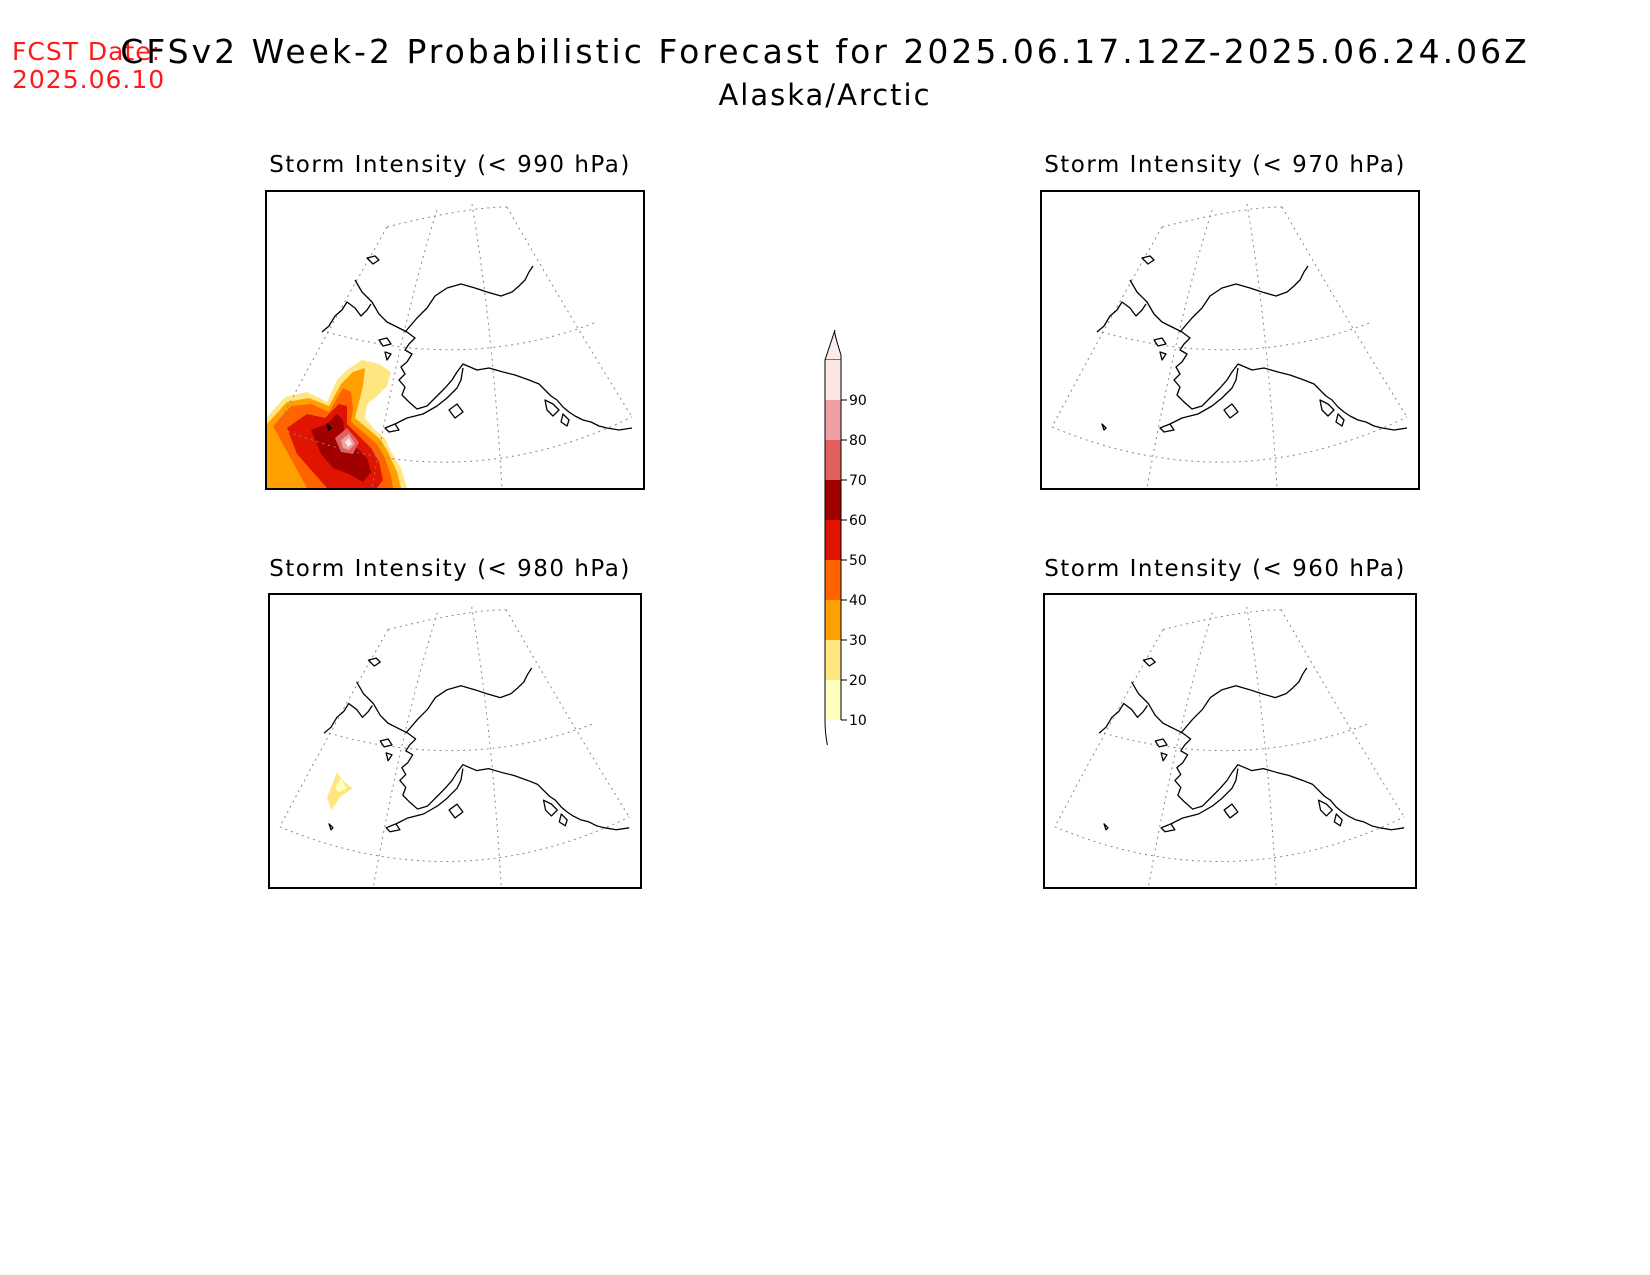  I want to click on region-subtitle: Alaska/Arctic, so click(825, 95).